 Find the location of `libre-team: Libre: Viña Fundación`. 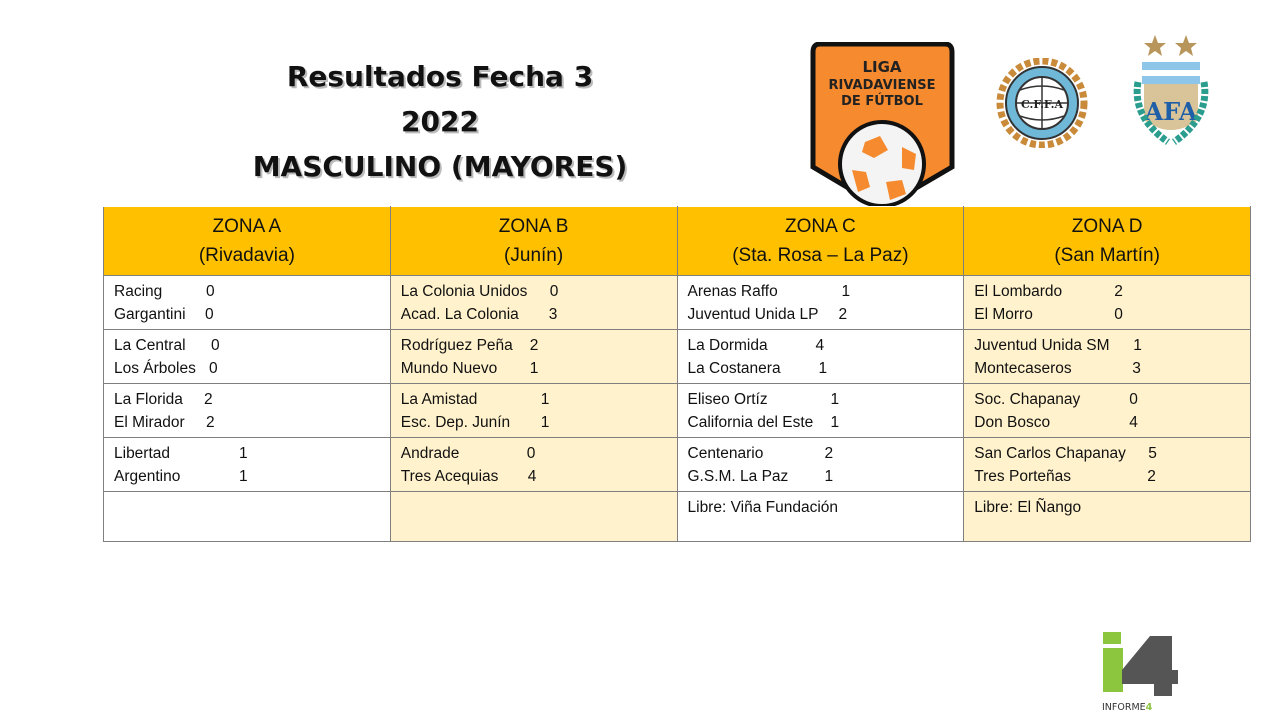

libre-team: Libre: Viña Fundación is located at coordinates (763, 507).